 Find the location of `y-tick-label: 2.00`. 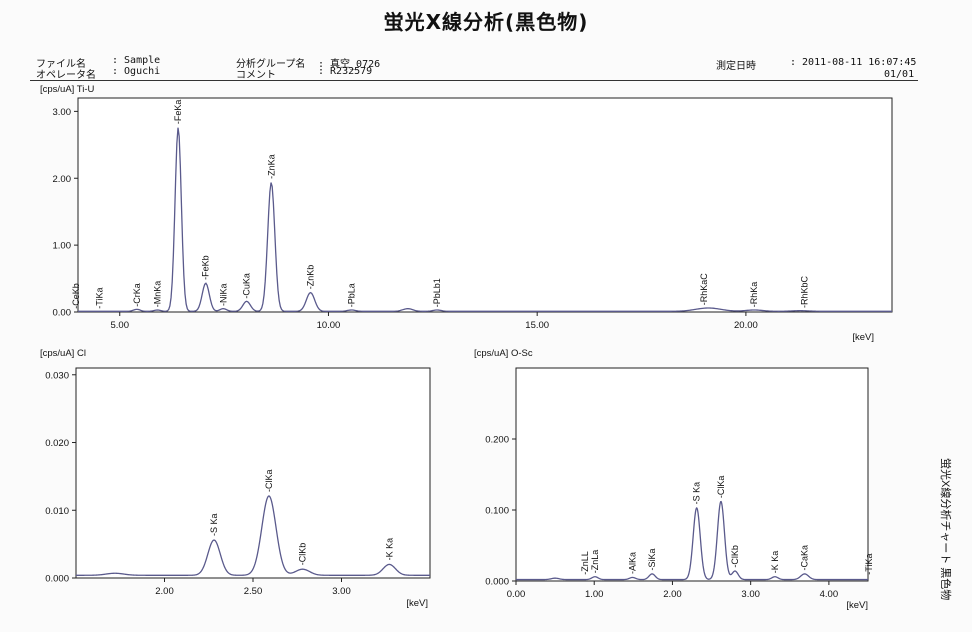

y-tick-label: 2.00 is located at coordinates (62, 179).